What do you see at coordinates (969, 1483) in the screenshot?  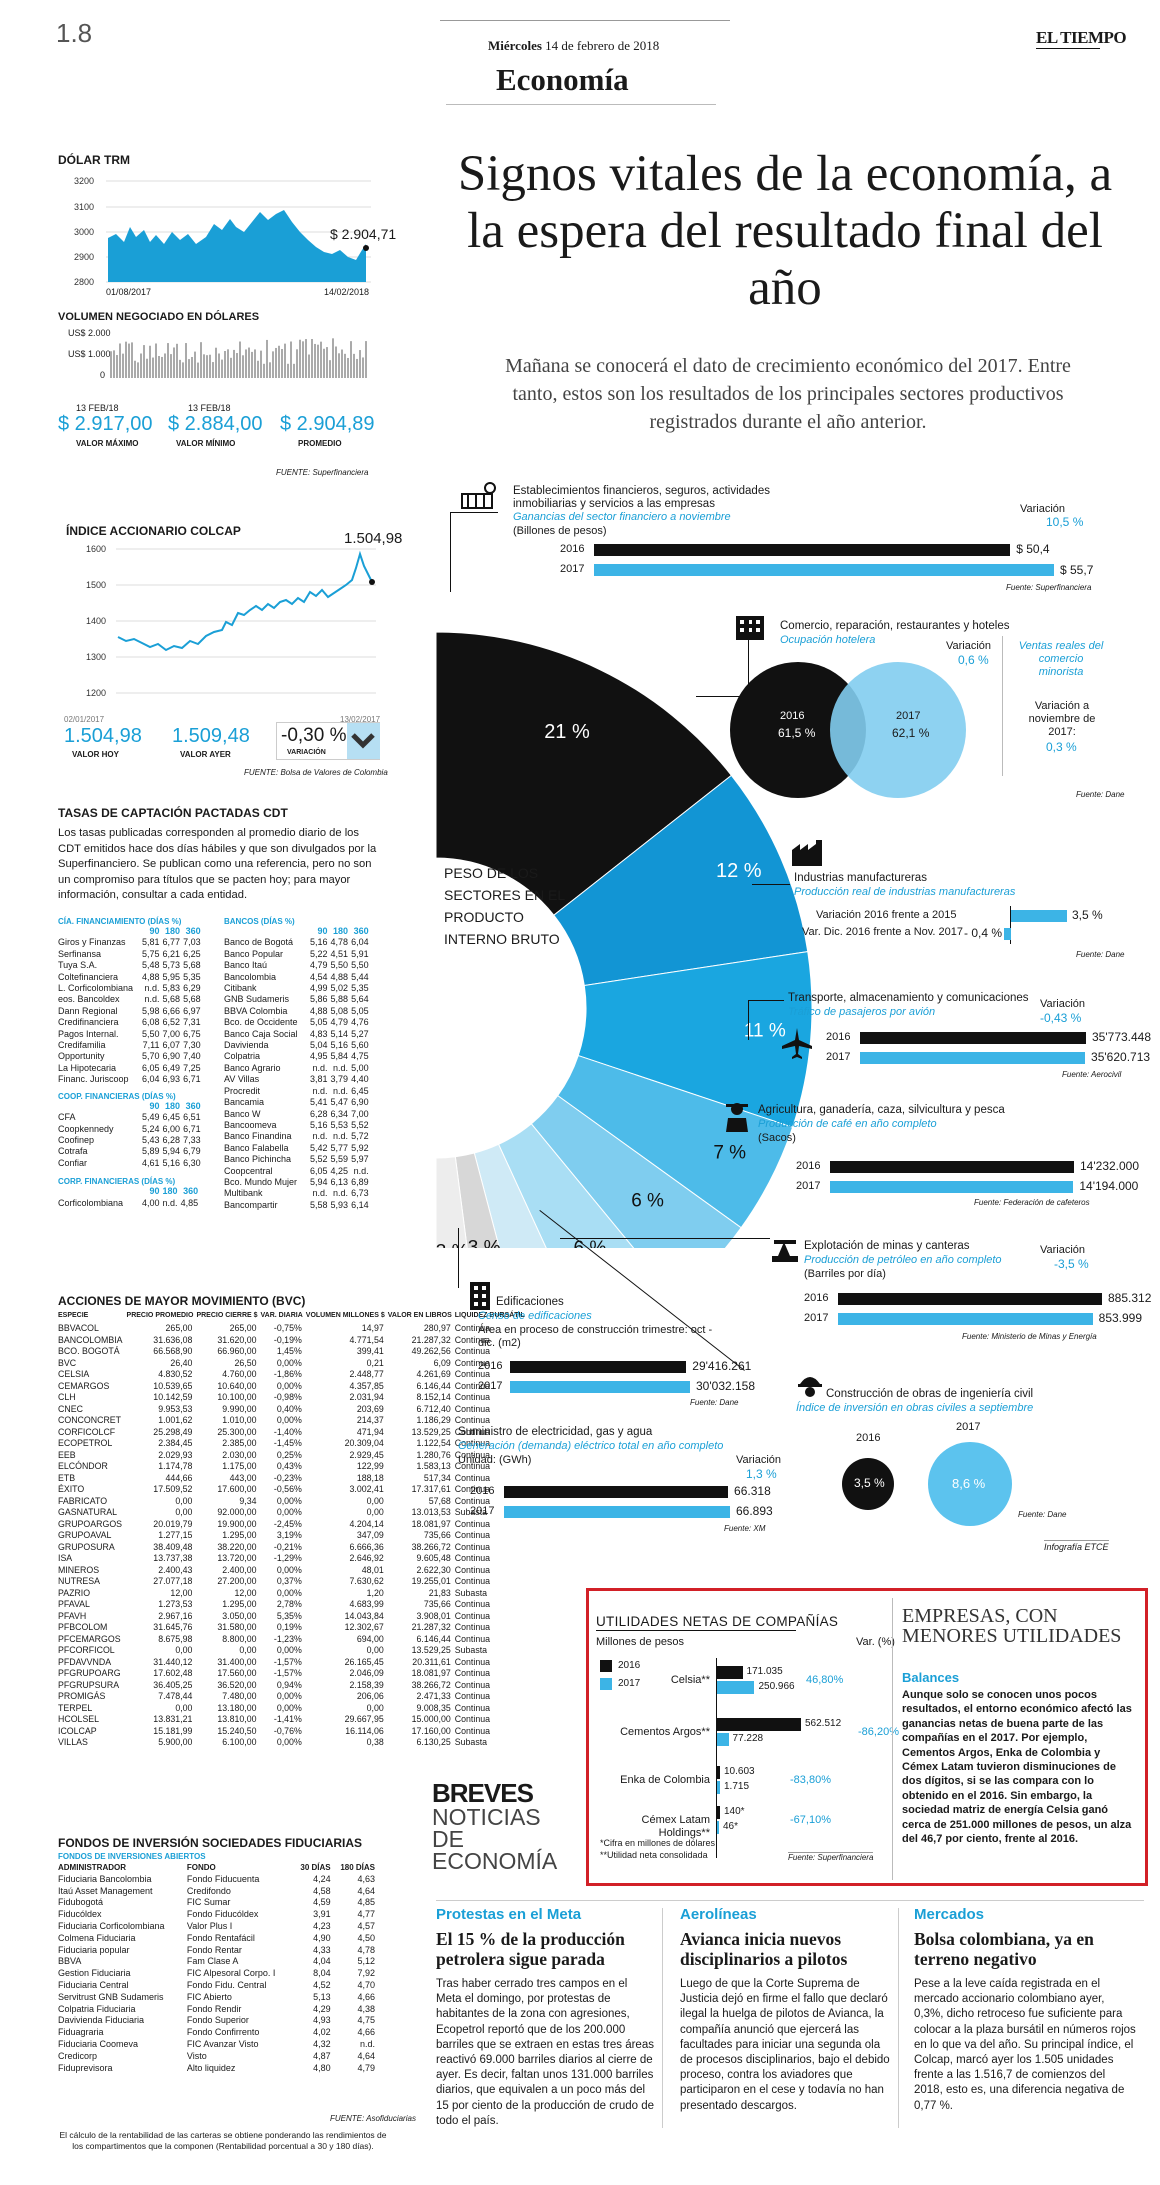 I see `obr-v2: 8,6 %` at bounding box center [969, 1483].